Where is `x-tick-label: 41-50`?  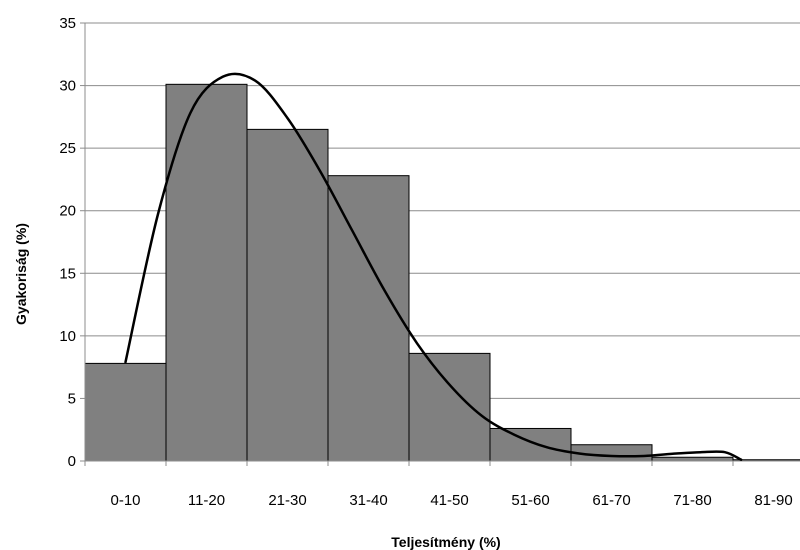 x-tick-label: 41-50 is located at coordinates (449, 500).